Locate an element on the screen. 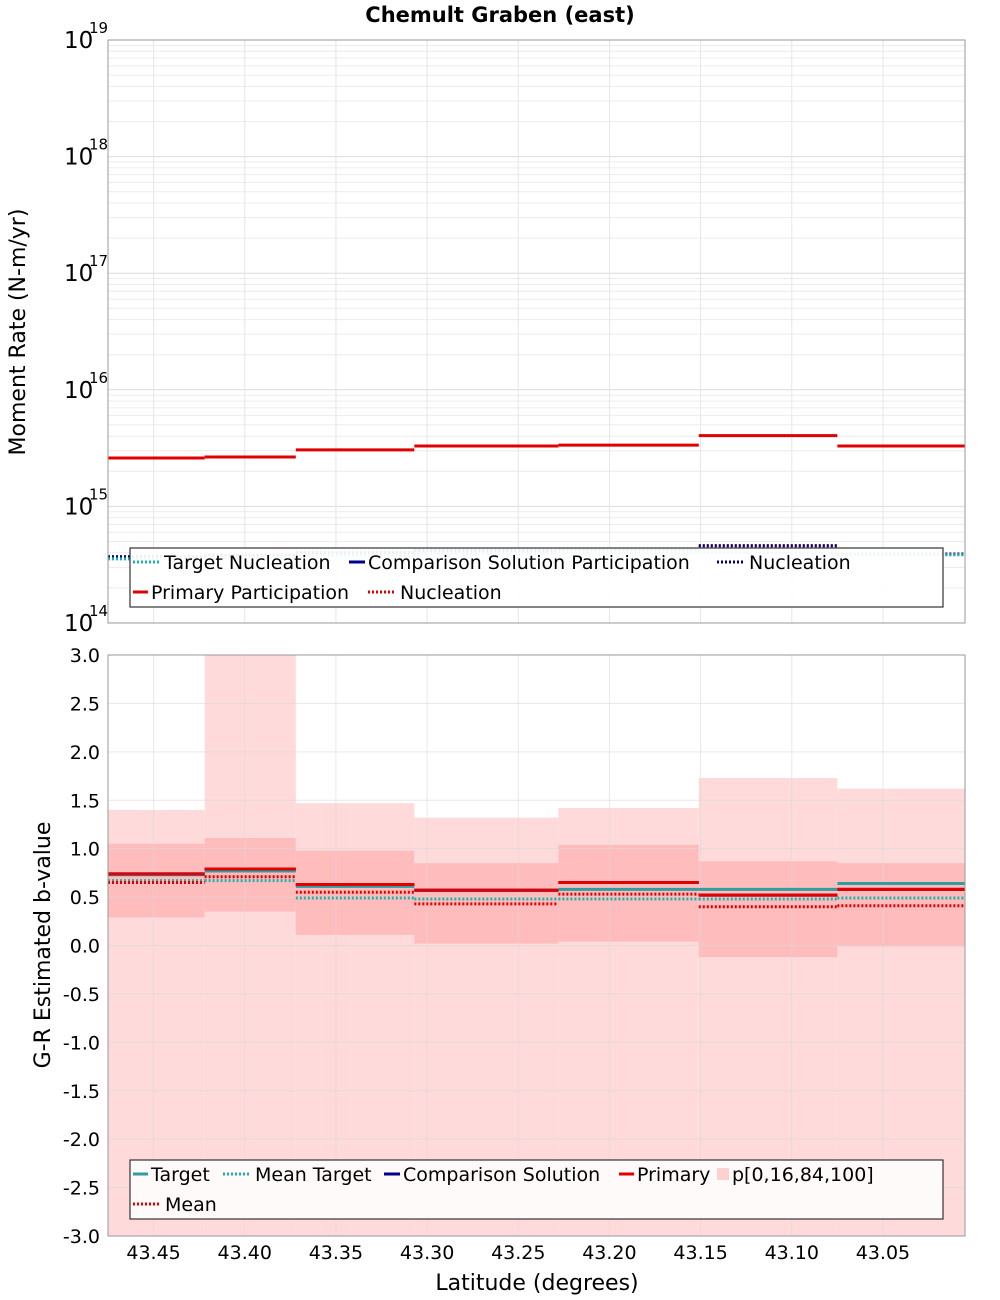  bottom-series is located at coordinates (536, 888).